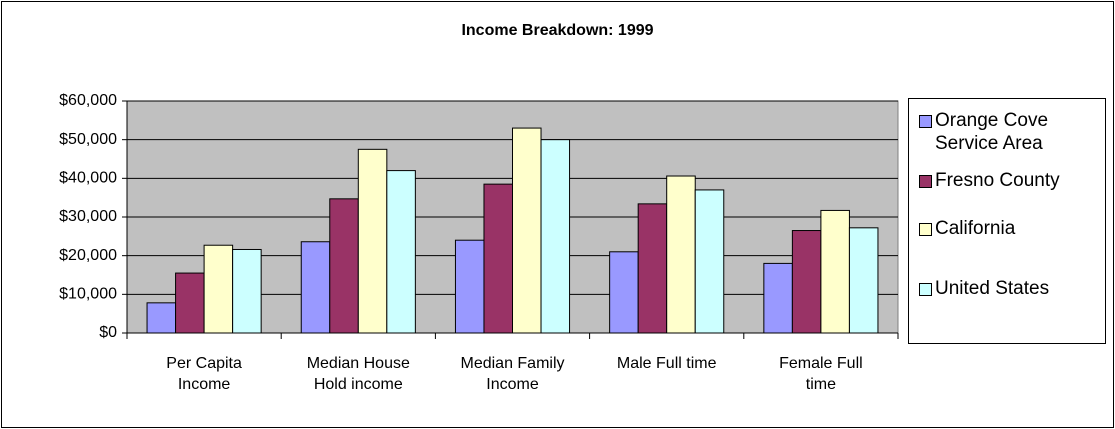  What do you see at coordinates (88, 100) in the screenshot?
I see `y-tick-label: $60,000` at bounding box center [88, 100].